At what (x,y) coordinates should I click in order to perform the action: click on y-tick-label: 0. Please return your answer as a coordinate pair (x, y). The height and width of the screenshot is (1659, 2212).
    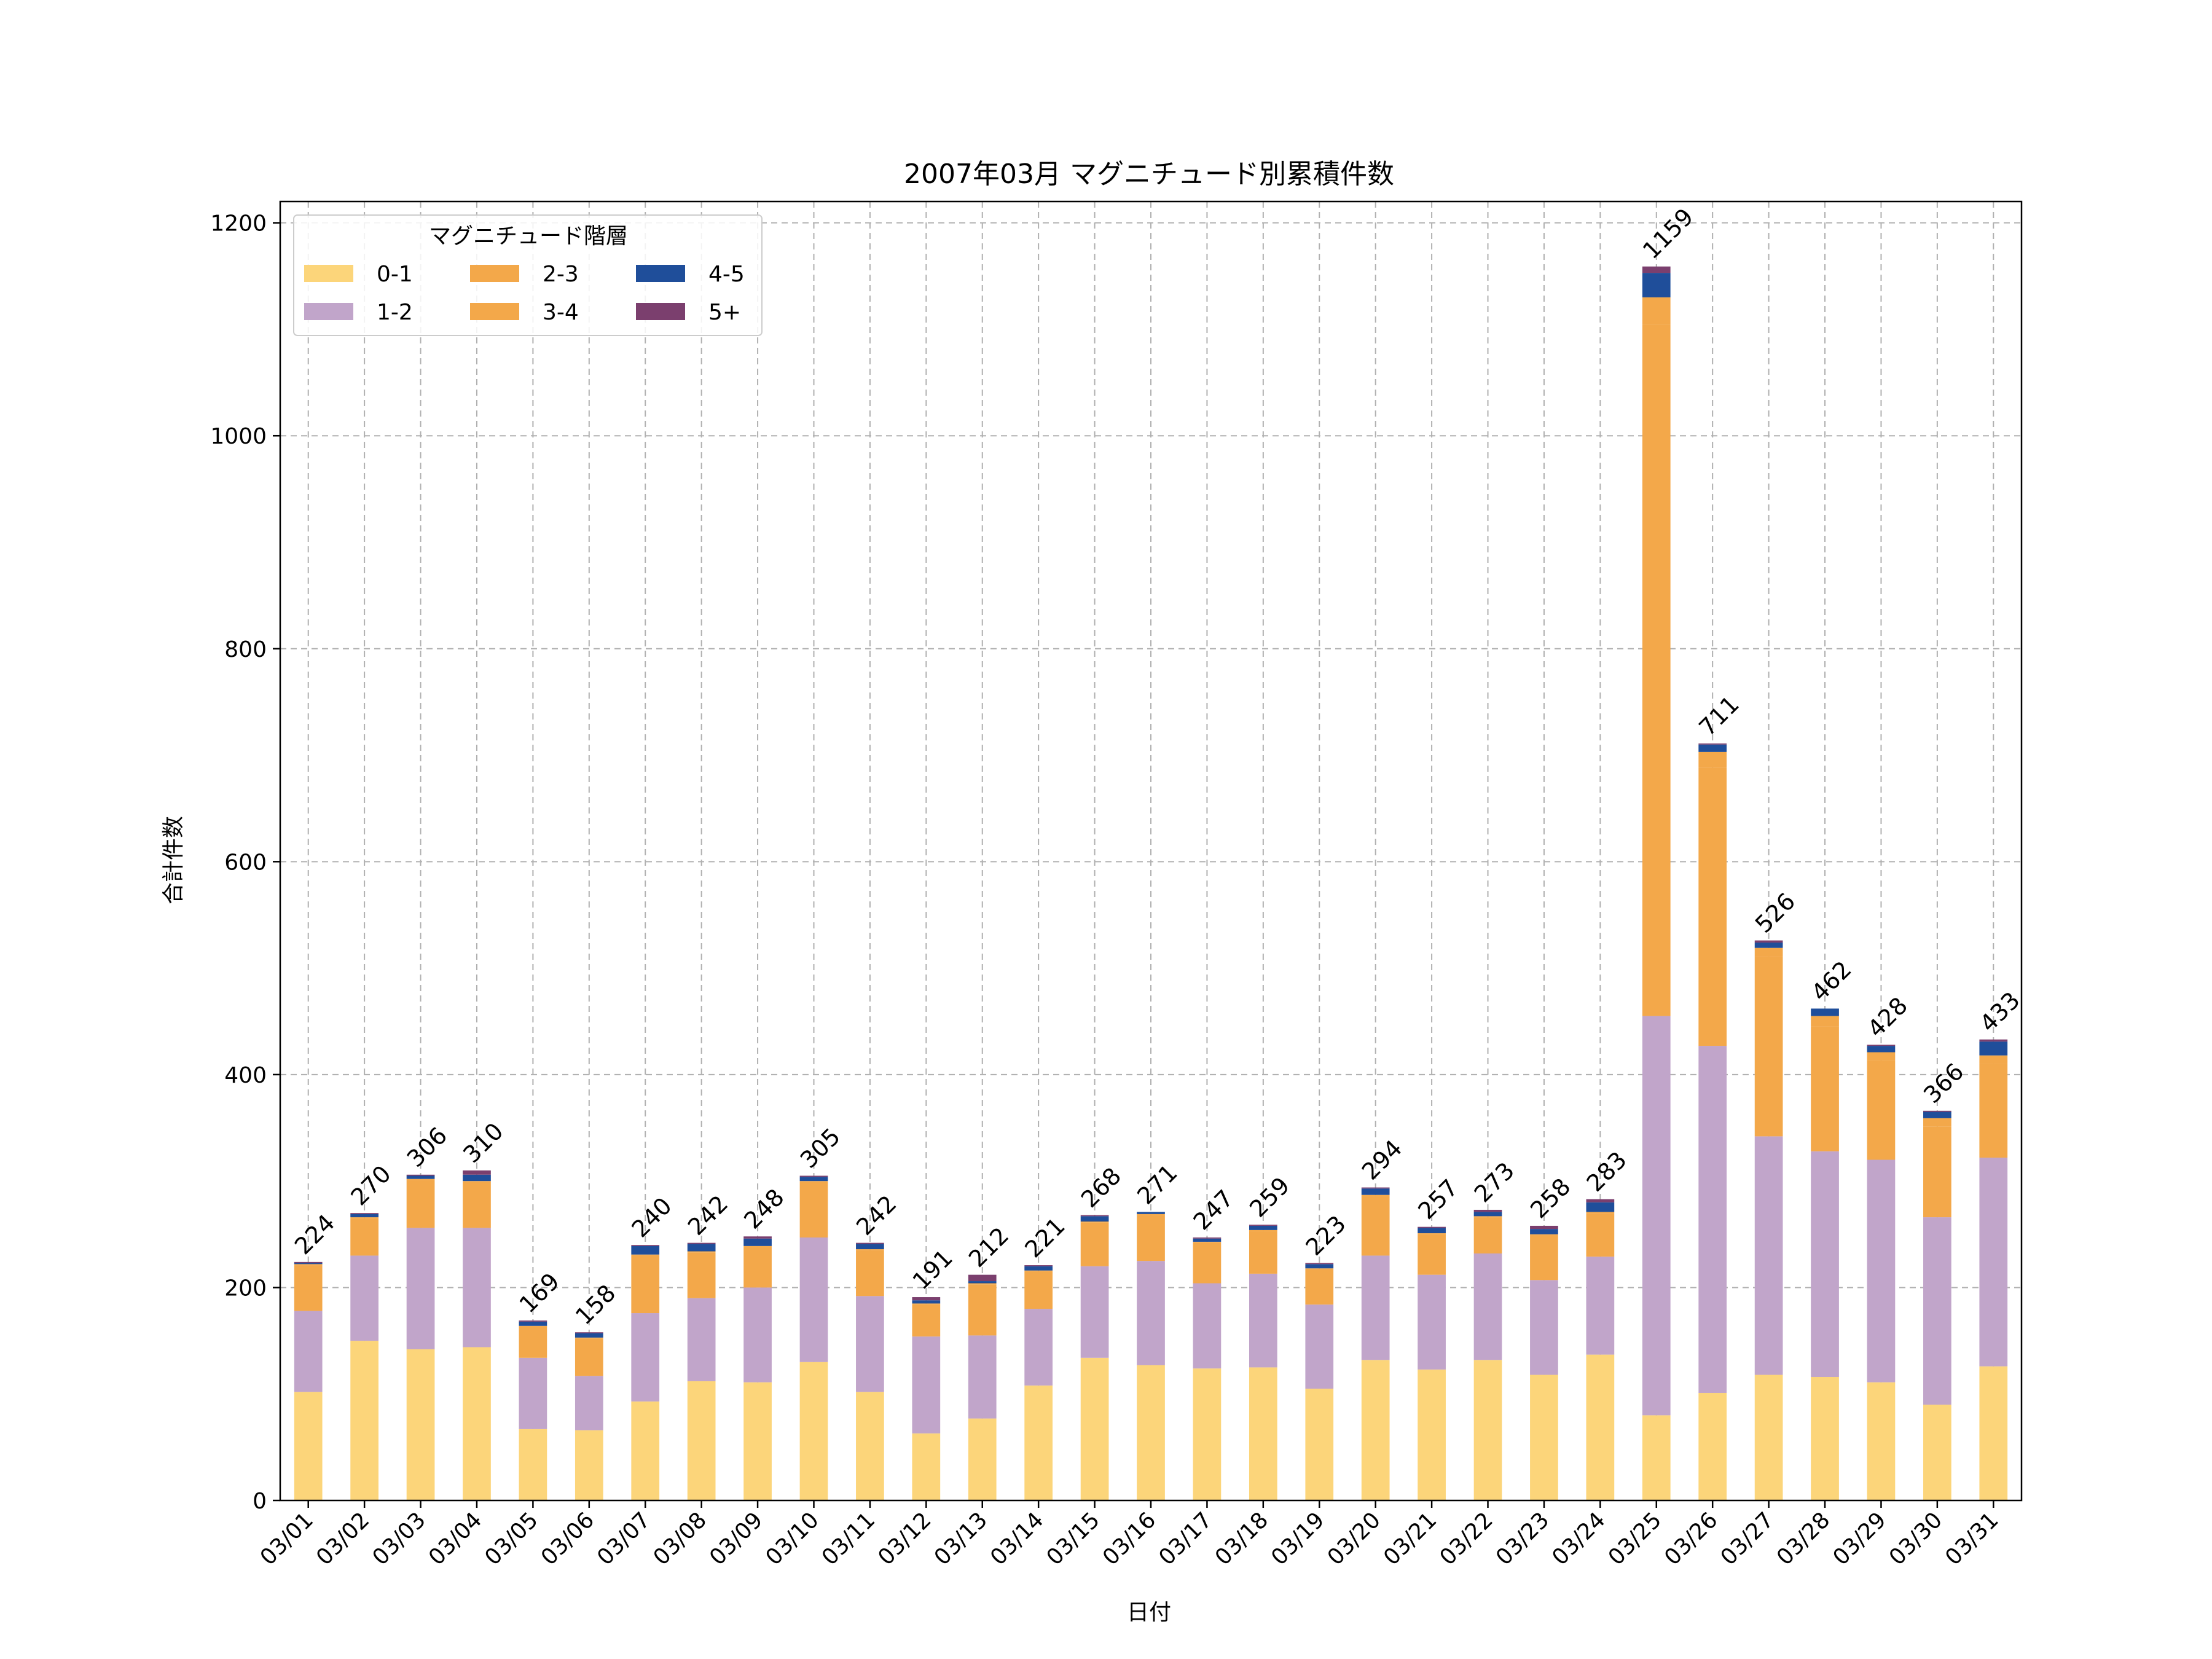
    Looking at the image, I should click on (260, 1501).